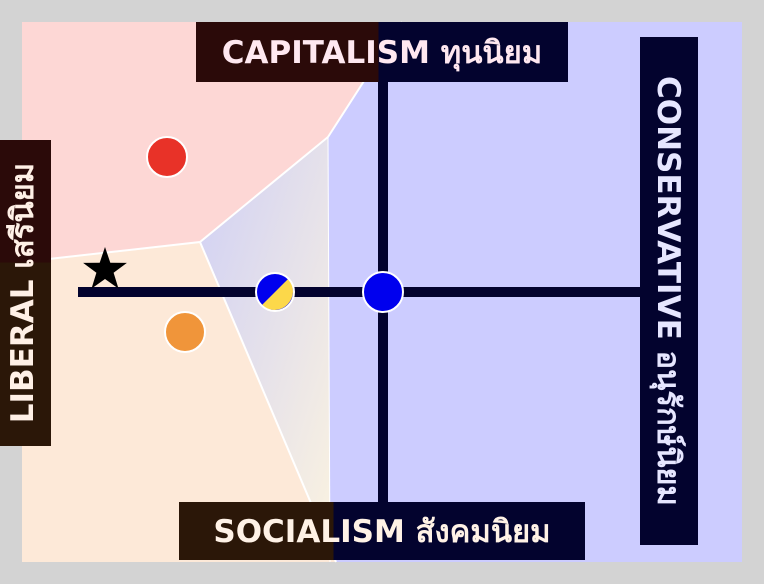 The width and height of the screenshot is (764, 584). I want to click on blue-dot, so click(383, 292).